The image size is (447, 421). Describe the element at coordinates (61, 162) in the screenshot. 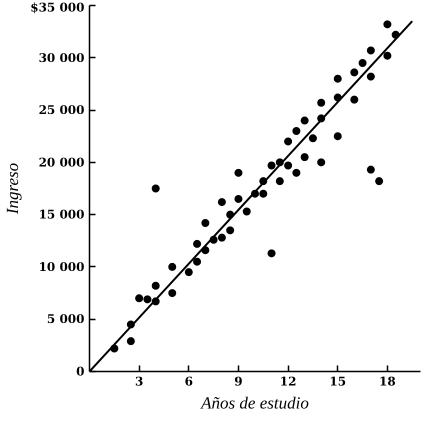

I see `y-tick-label: 20 000` at that location.